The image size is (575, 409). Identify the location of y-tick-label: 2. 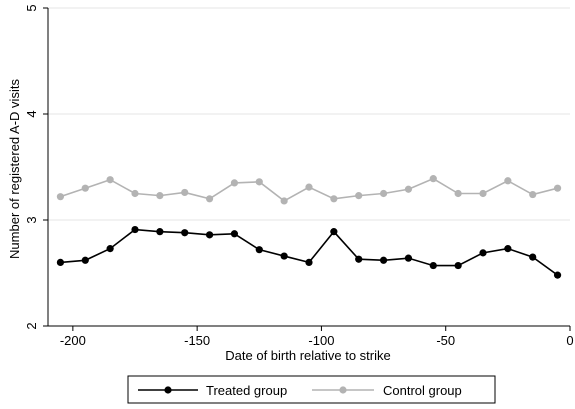
(31, 325).